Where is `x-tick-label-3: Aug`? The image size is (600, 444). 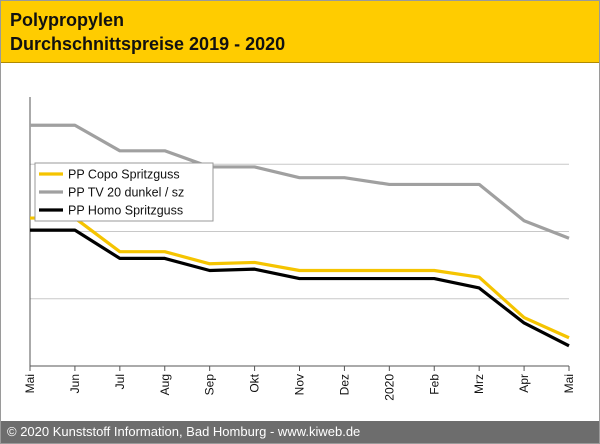
x-tick-label-3: Aug is located at coordinates (165, 384).